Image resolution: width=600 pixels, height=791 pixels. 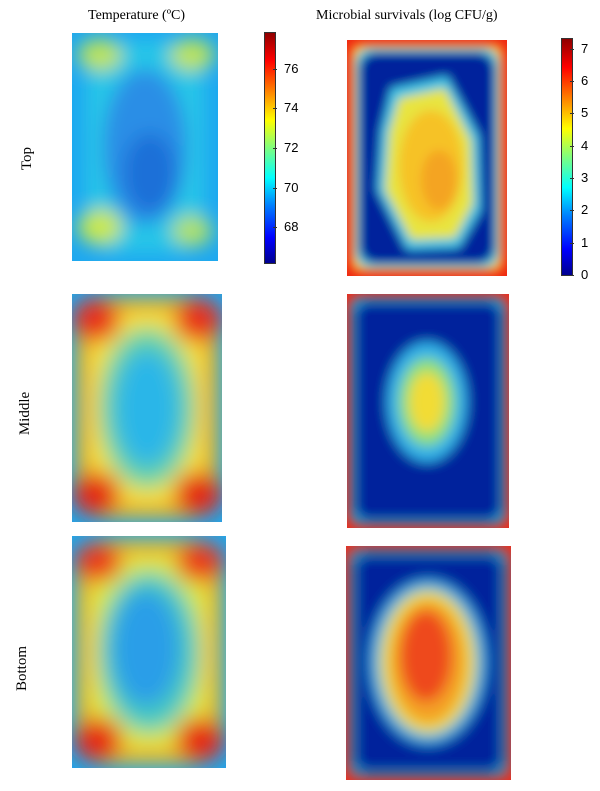 What do you see at coordinates (585, 210) in the screenshot?
I see `microbial-colorbar-tick-label: 2` at bounding box center [585, 210].